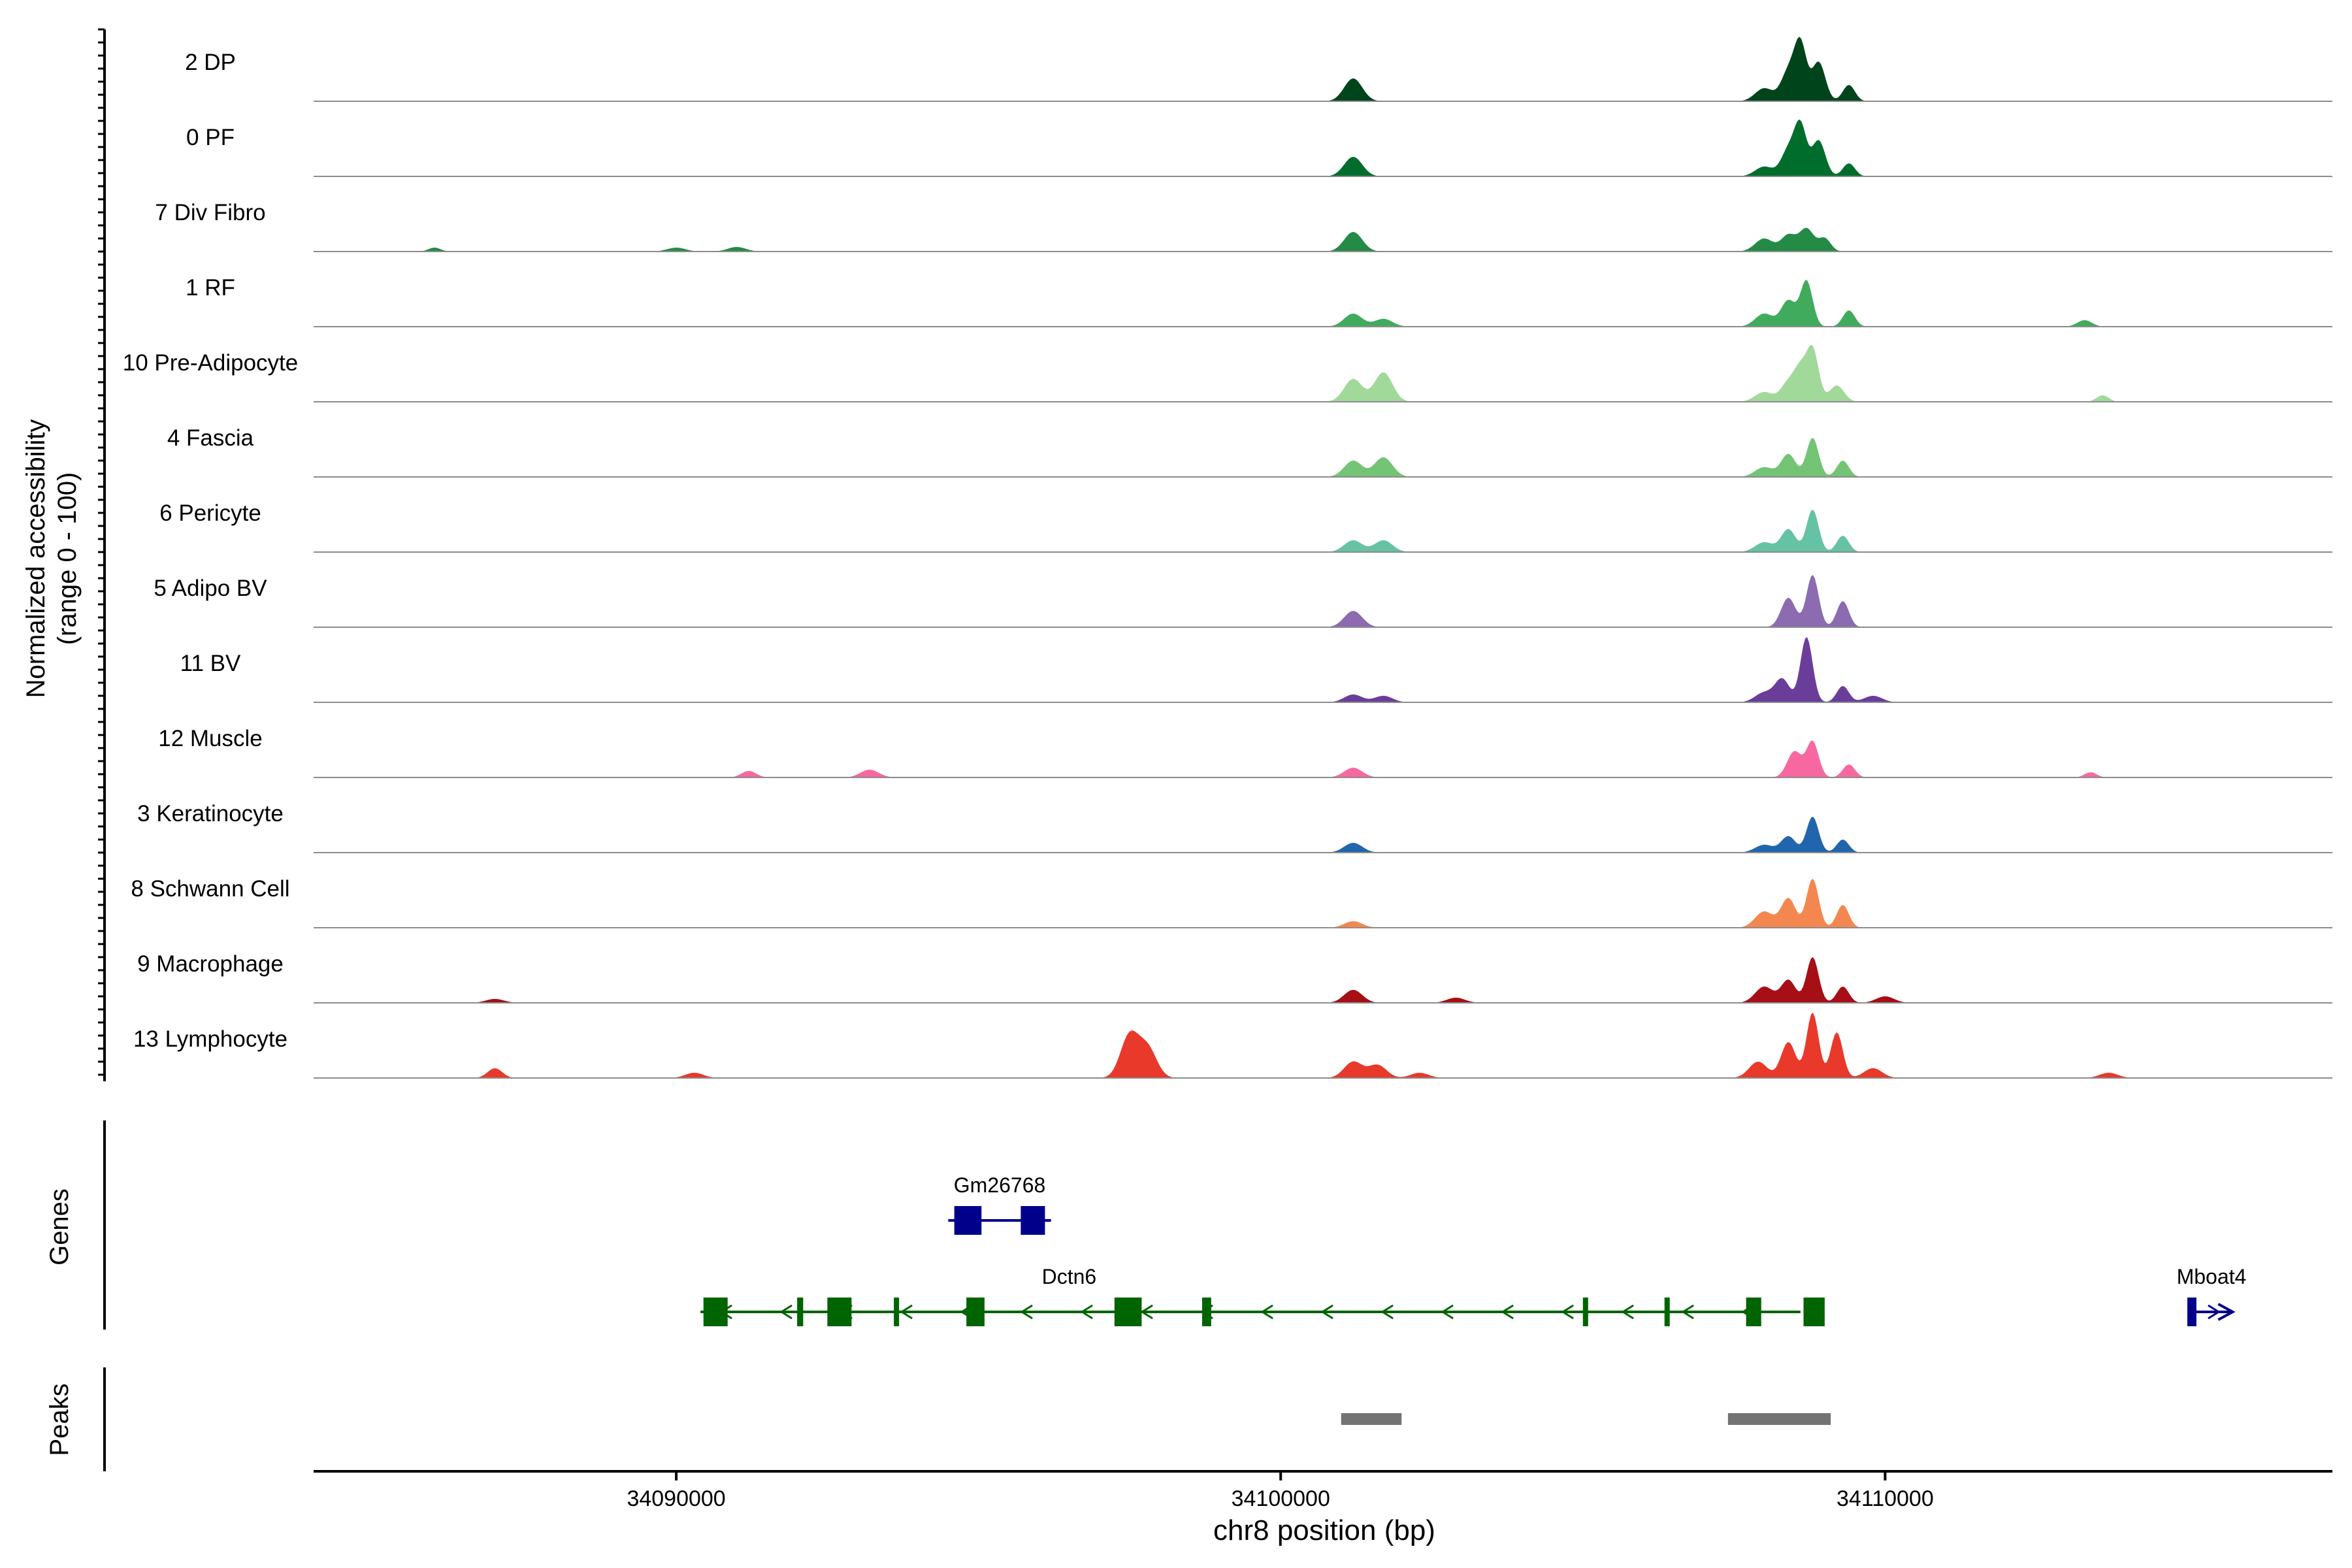 This screenshot has width=2352, height=1568. Describe the element at coordinates (210, 663) in the screenshot. I see `track-label-8: 11 BV` at that location.